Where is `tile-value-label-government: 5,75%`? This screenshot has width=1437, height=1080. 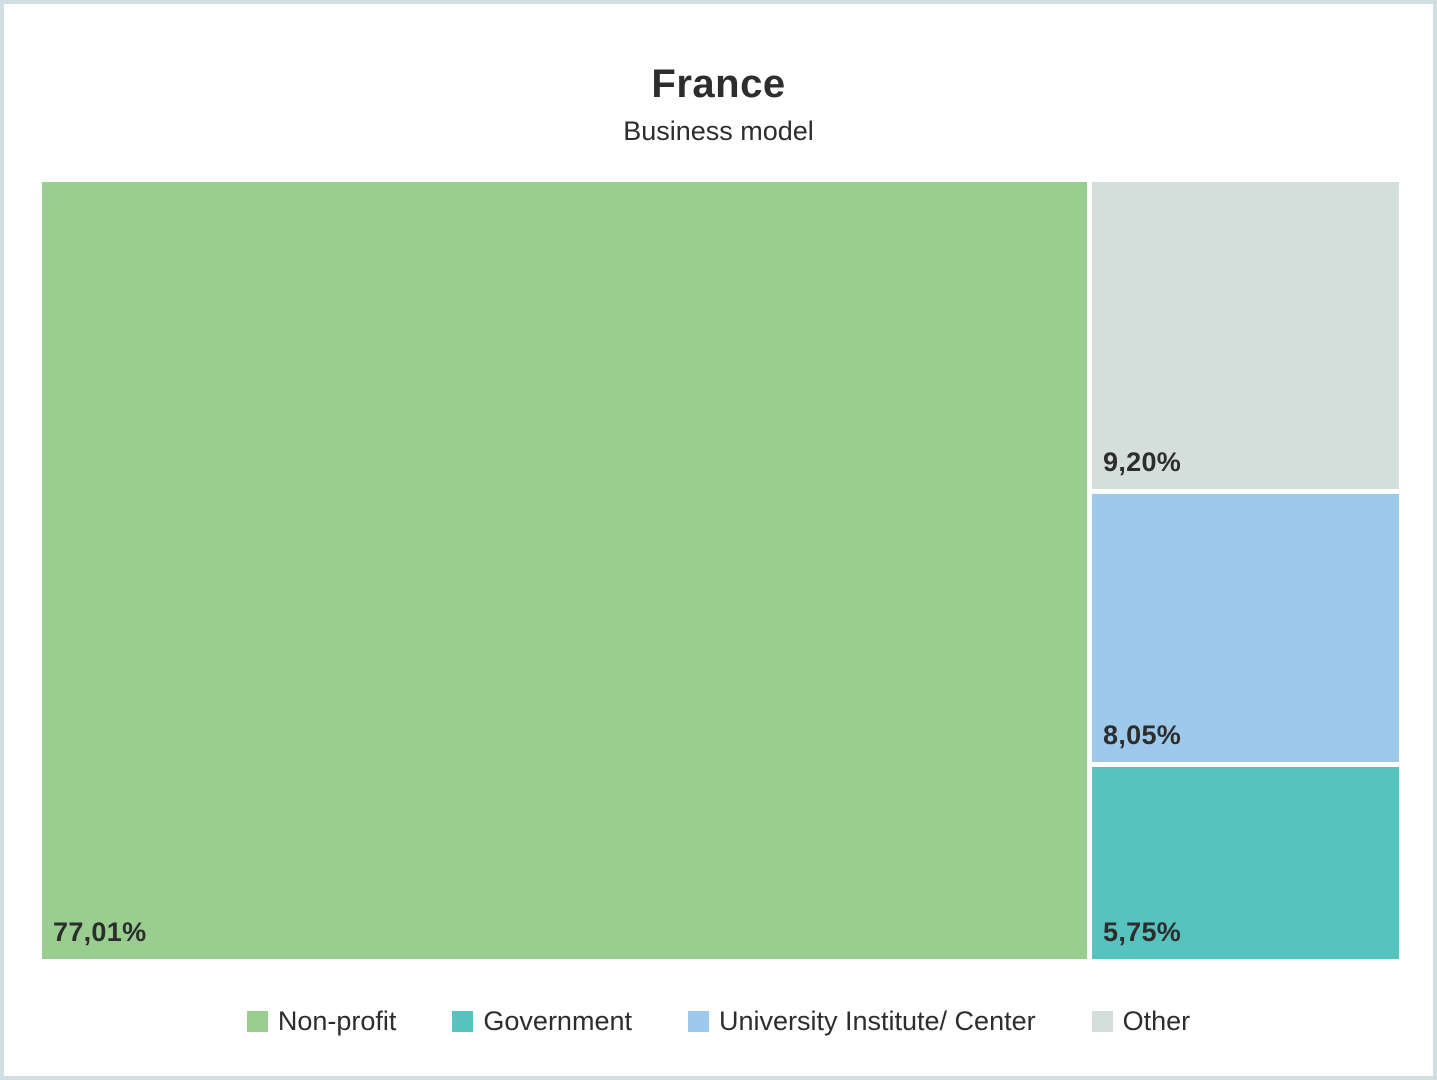
tile-value-label-government: 5,75% is located at coordinates (1142, 932).